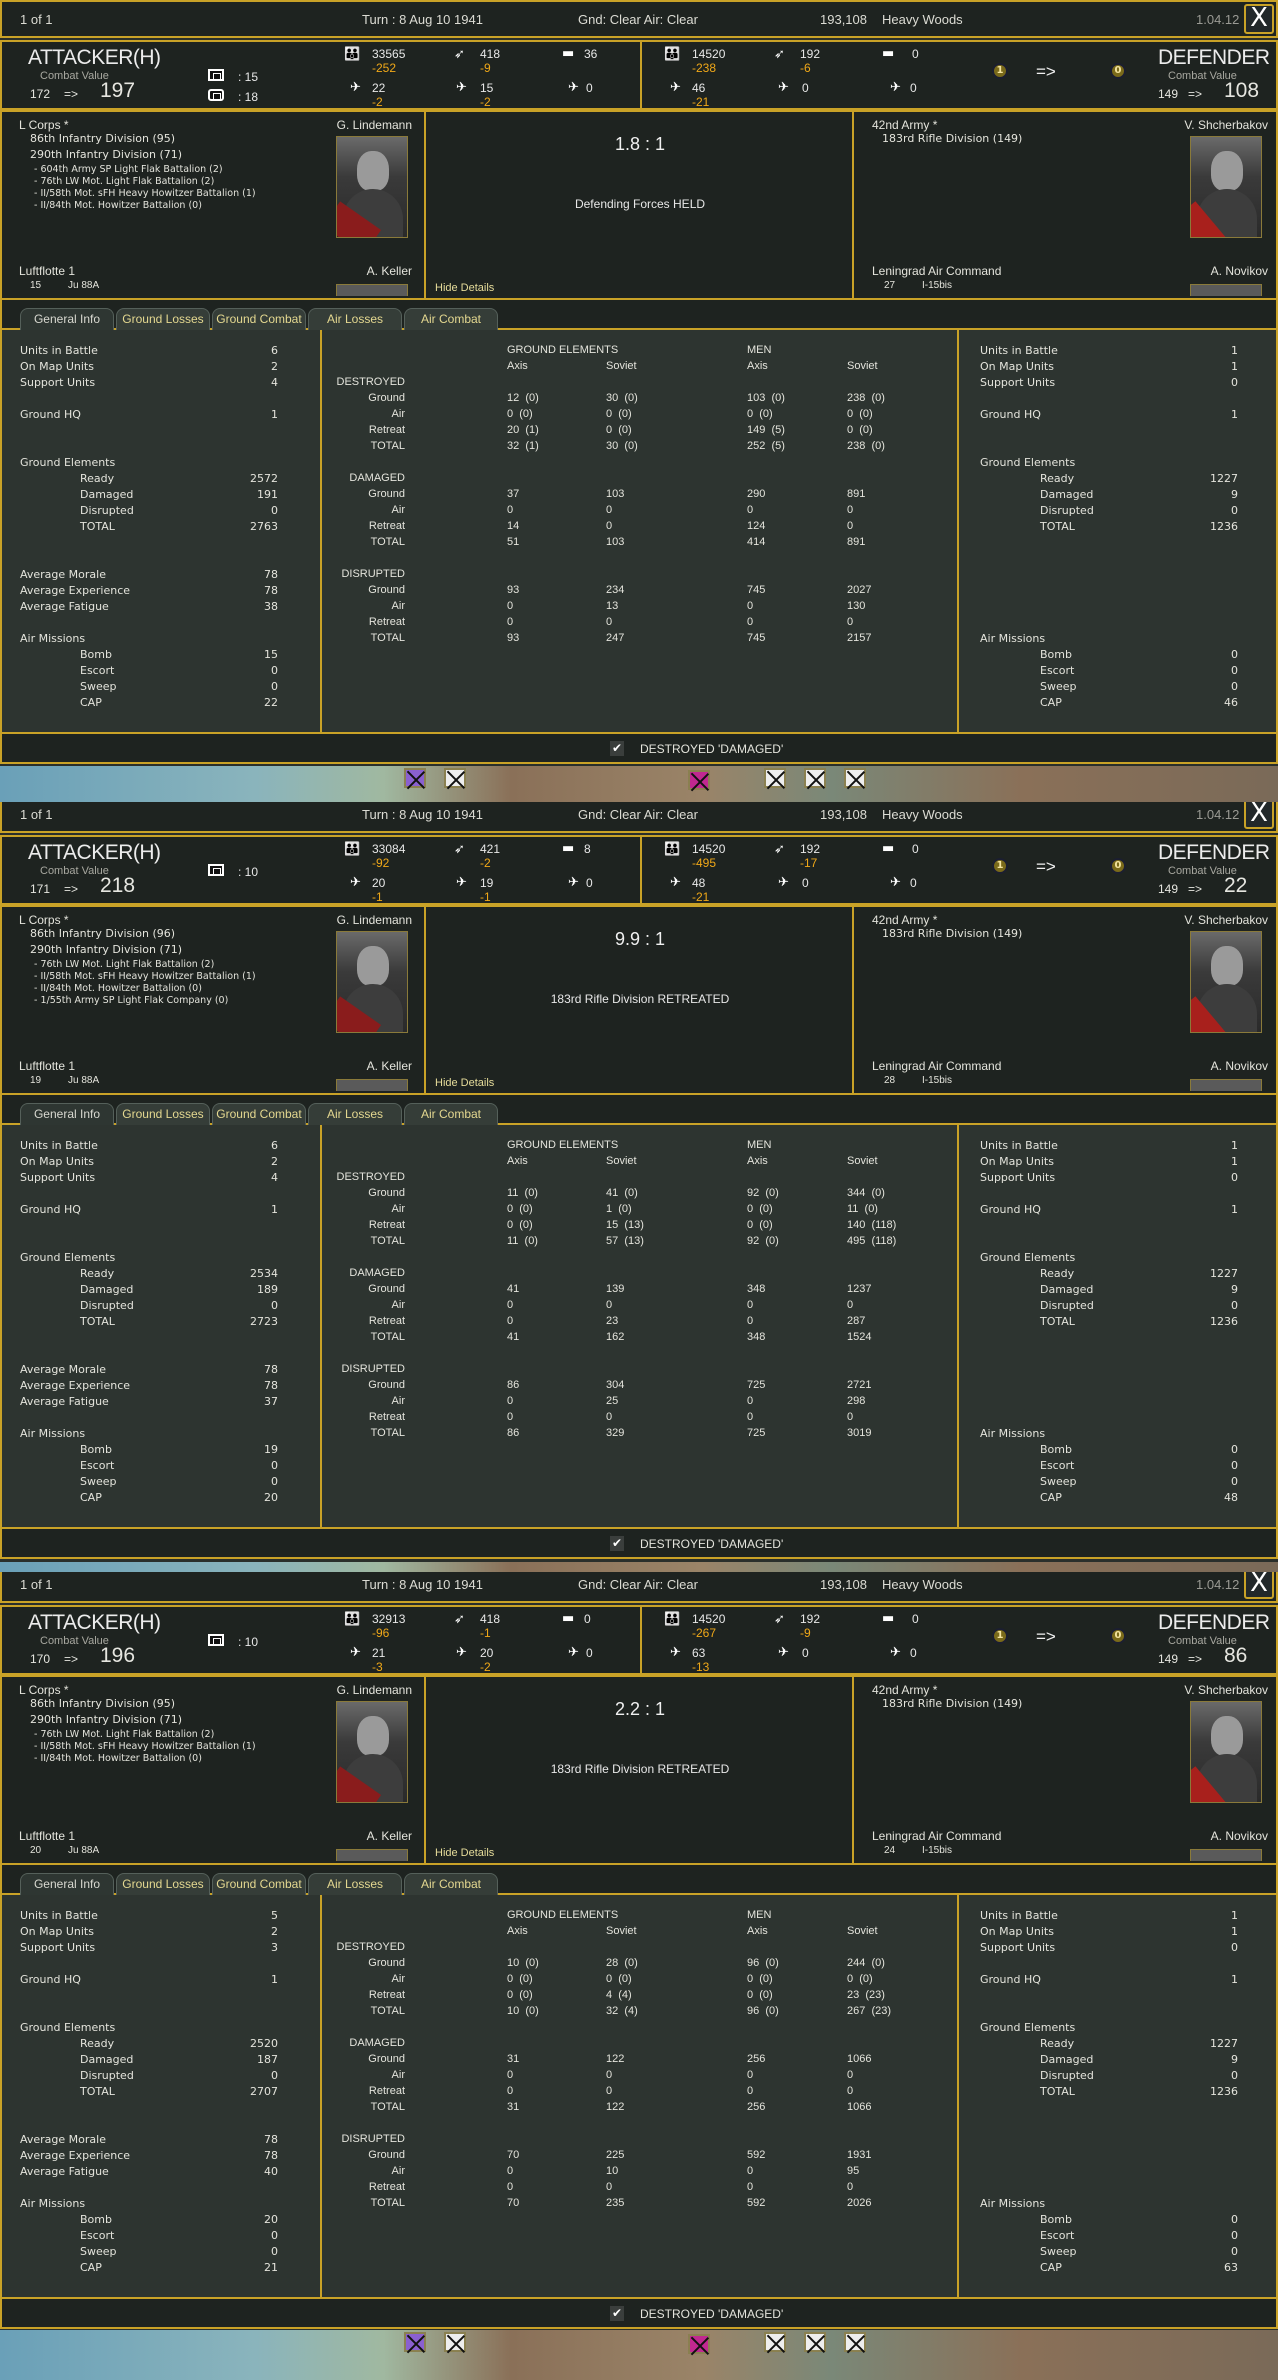 The image size is (1278, 2380). What do you see at coordinates (398, 1305) in the screenshot?
I see `row-label-air: Air` at bounding box center [398, 1305].